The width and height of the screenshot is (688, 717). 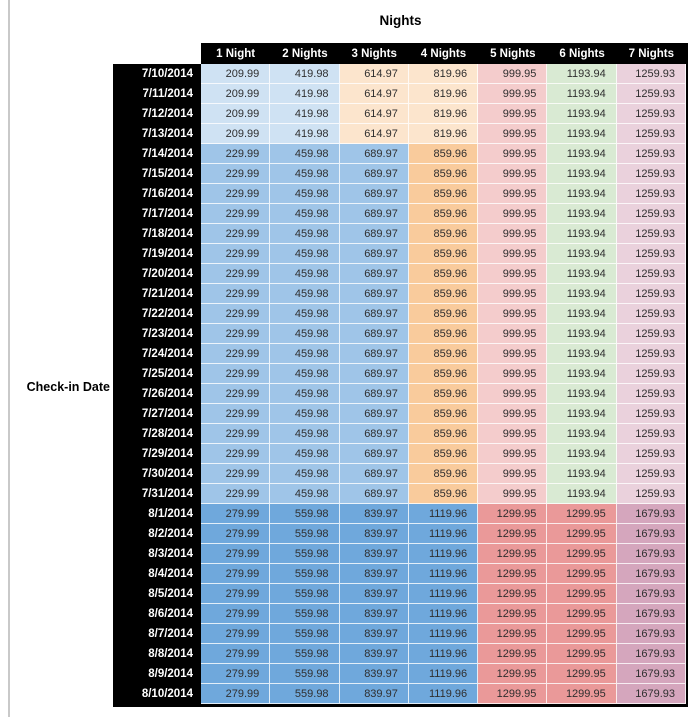 I want to click on date-cell: 7/24/2014, so click(x=157, y=354).